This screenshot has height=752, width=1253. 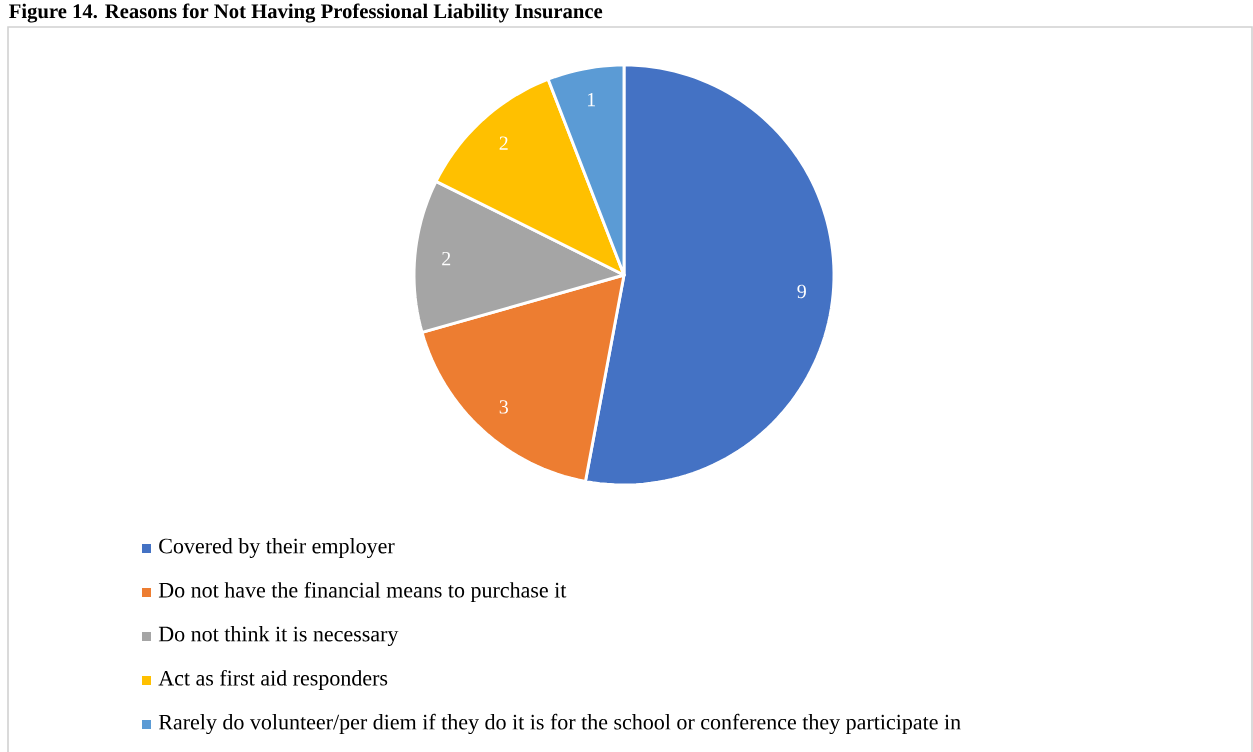 What do you see at coordinates (801, 291) in the screenshot?
I see `data-label: 9` at bounding box center [801, 291].